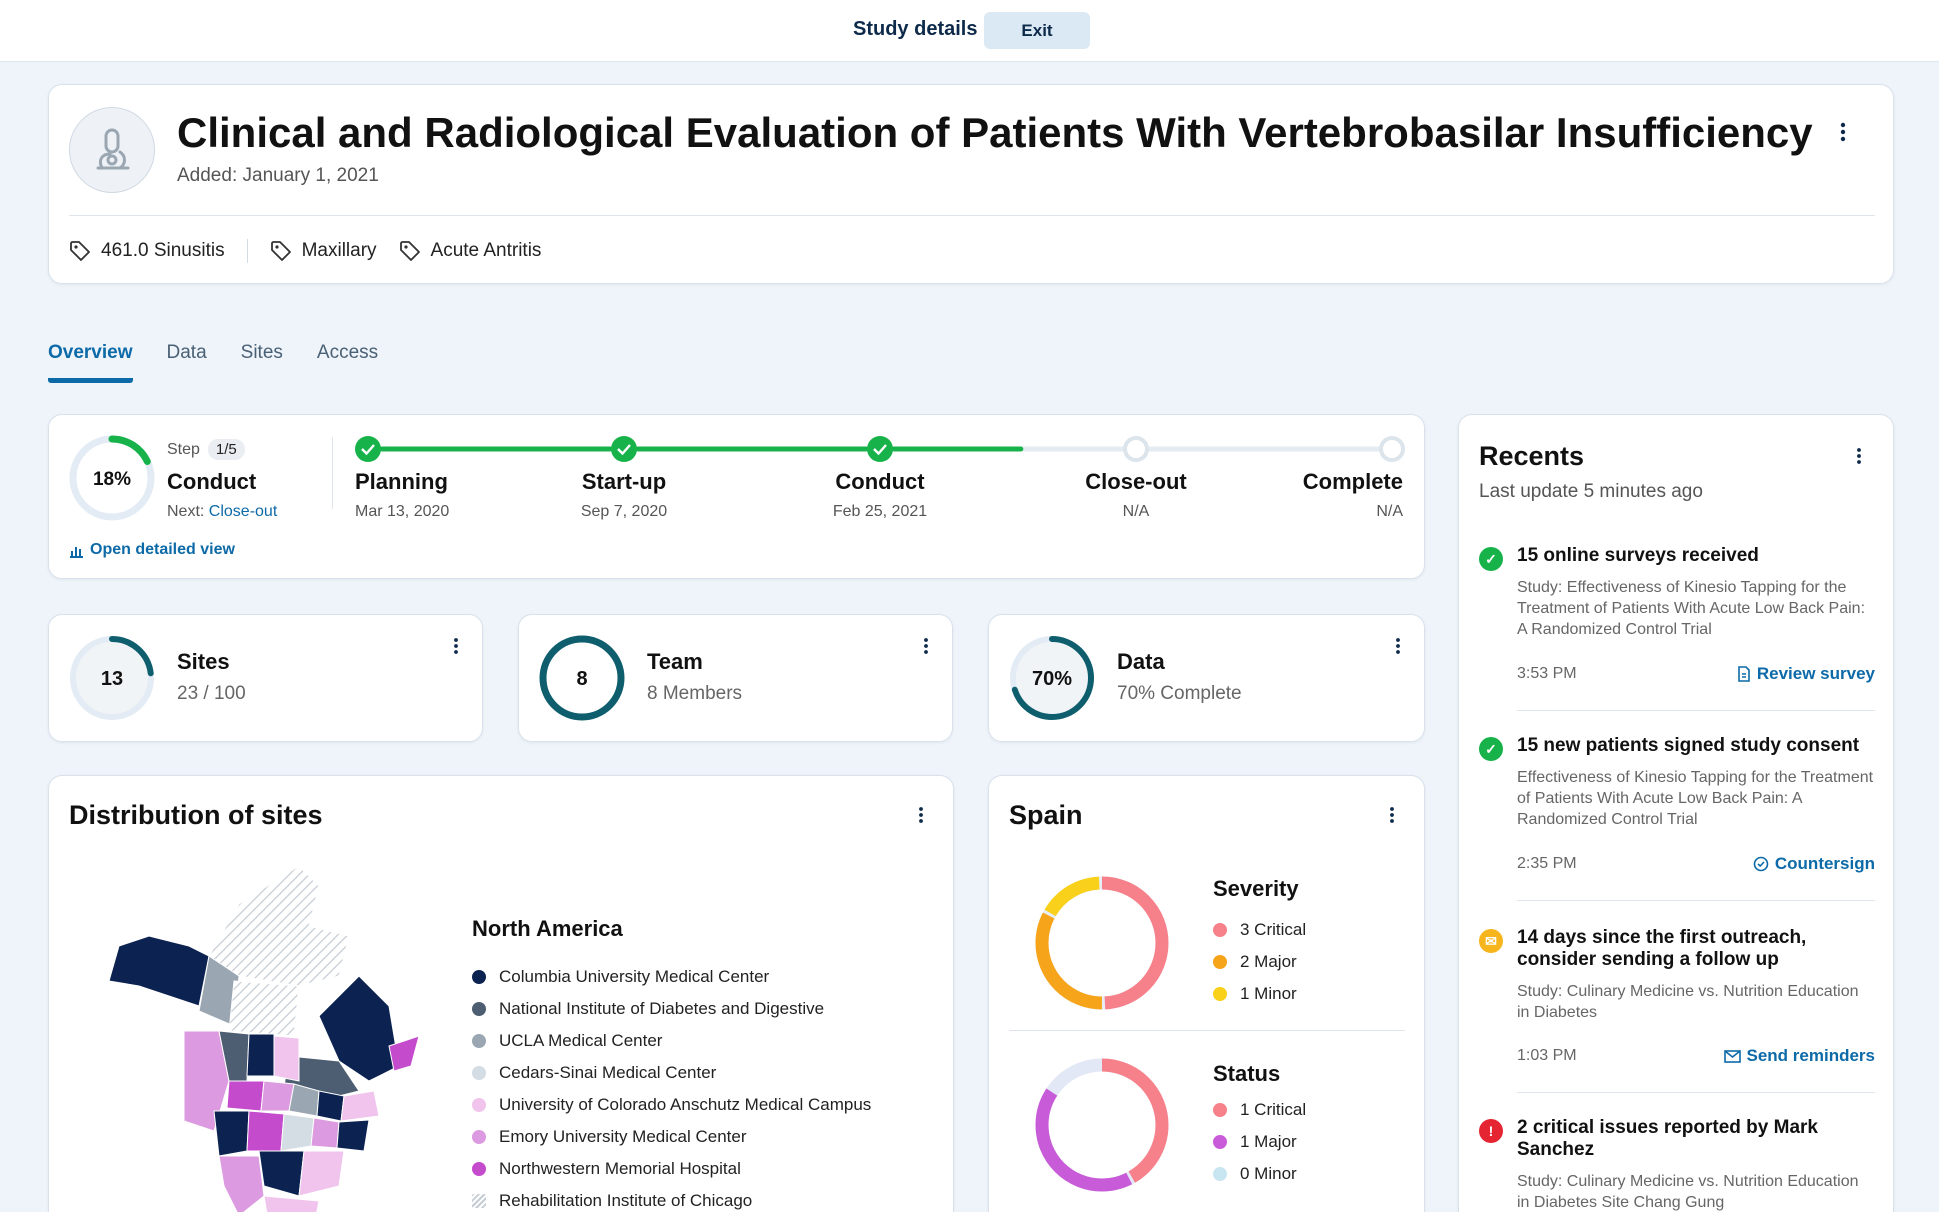 This screenshot has width=1939, height=1212. I want to click on stage-marker-conduct, so click(880, 449).